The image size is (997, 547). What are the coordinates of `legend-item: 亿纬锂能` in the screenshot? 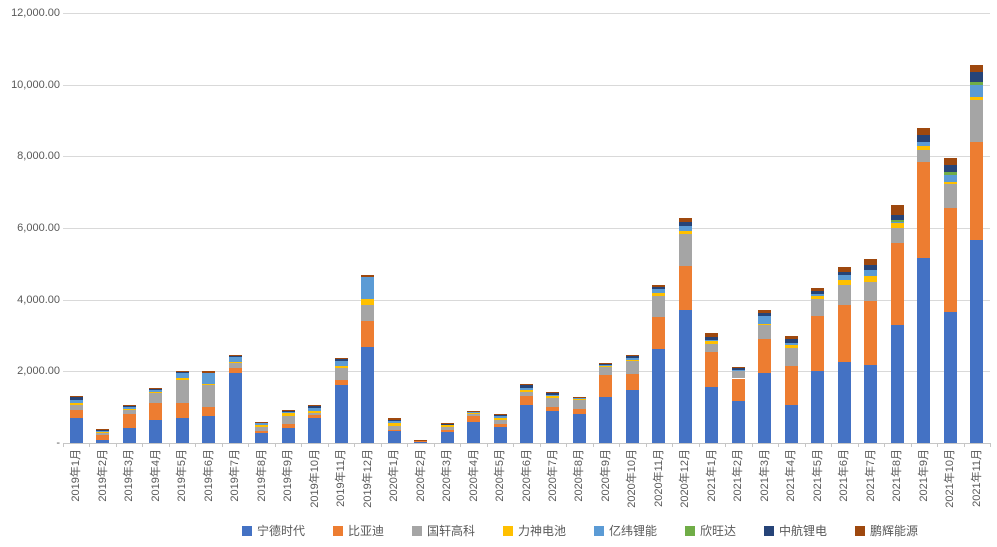 It's located at (625, 530).